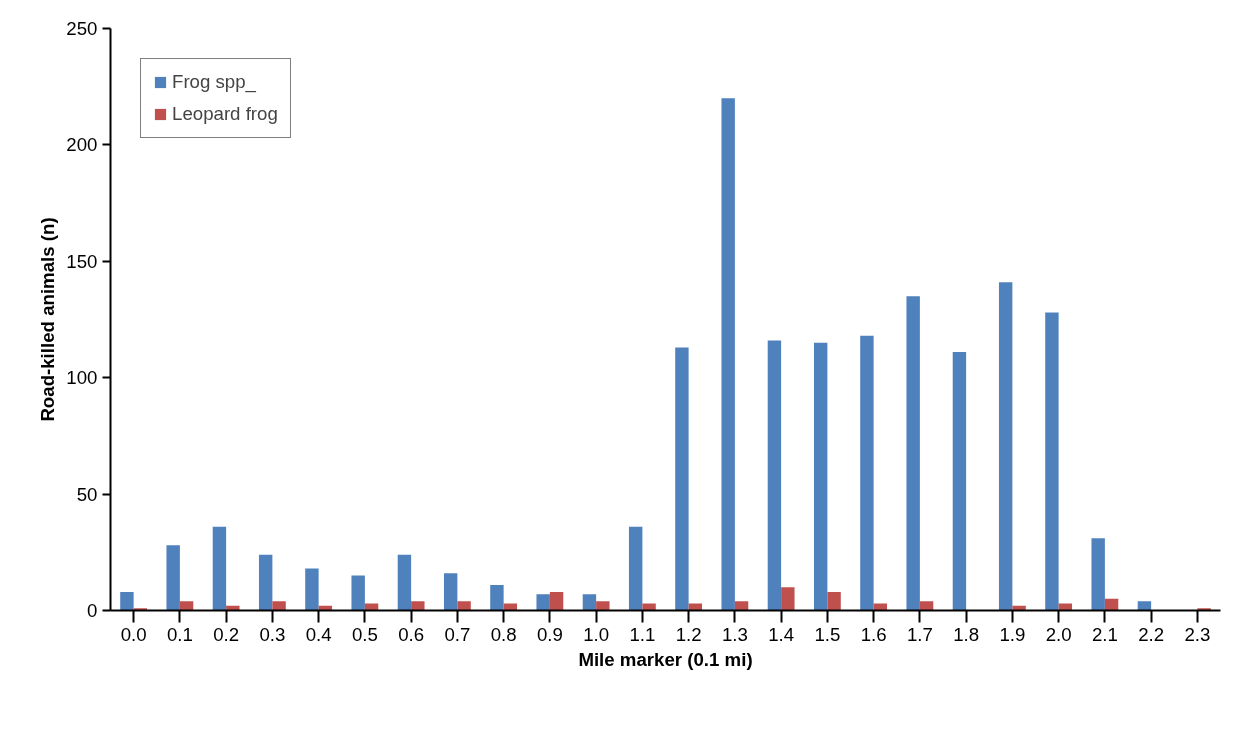  Describe the element at coordinates (133, 634) in the screenshot. I see `x-tick-label: 0.0` at that location.